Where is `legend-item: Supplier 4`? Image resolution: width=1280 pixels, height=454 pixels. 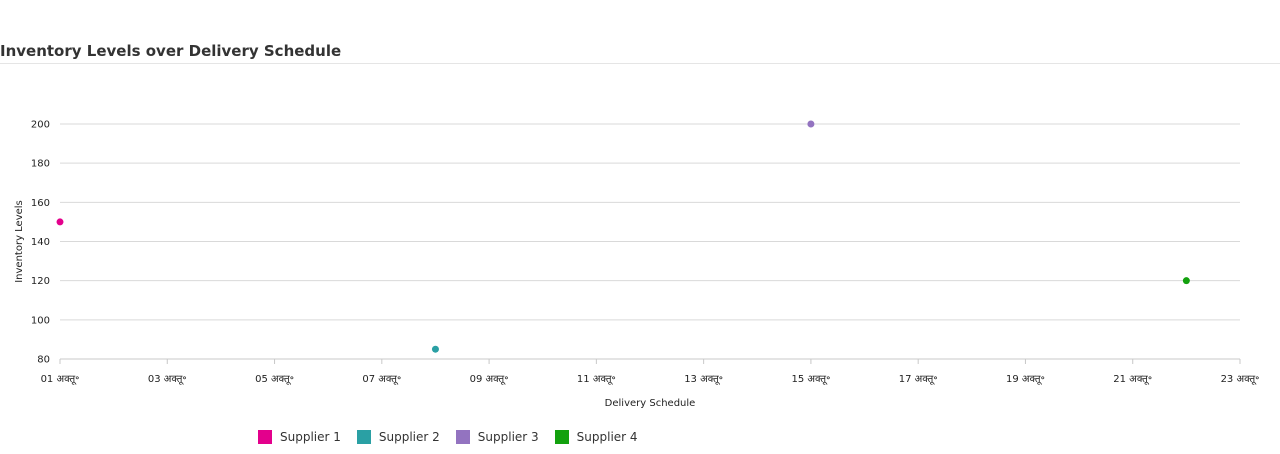
legend-item: Supplier 4 is located at coordinates (596, 437).